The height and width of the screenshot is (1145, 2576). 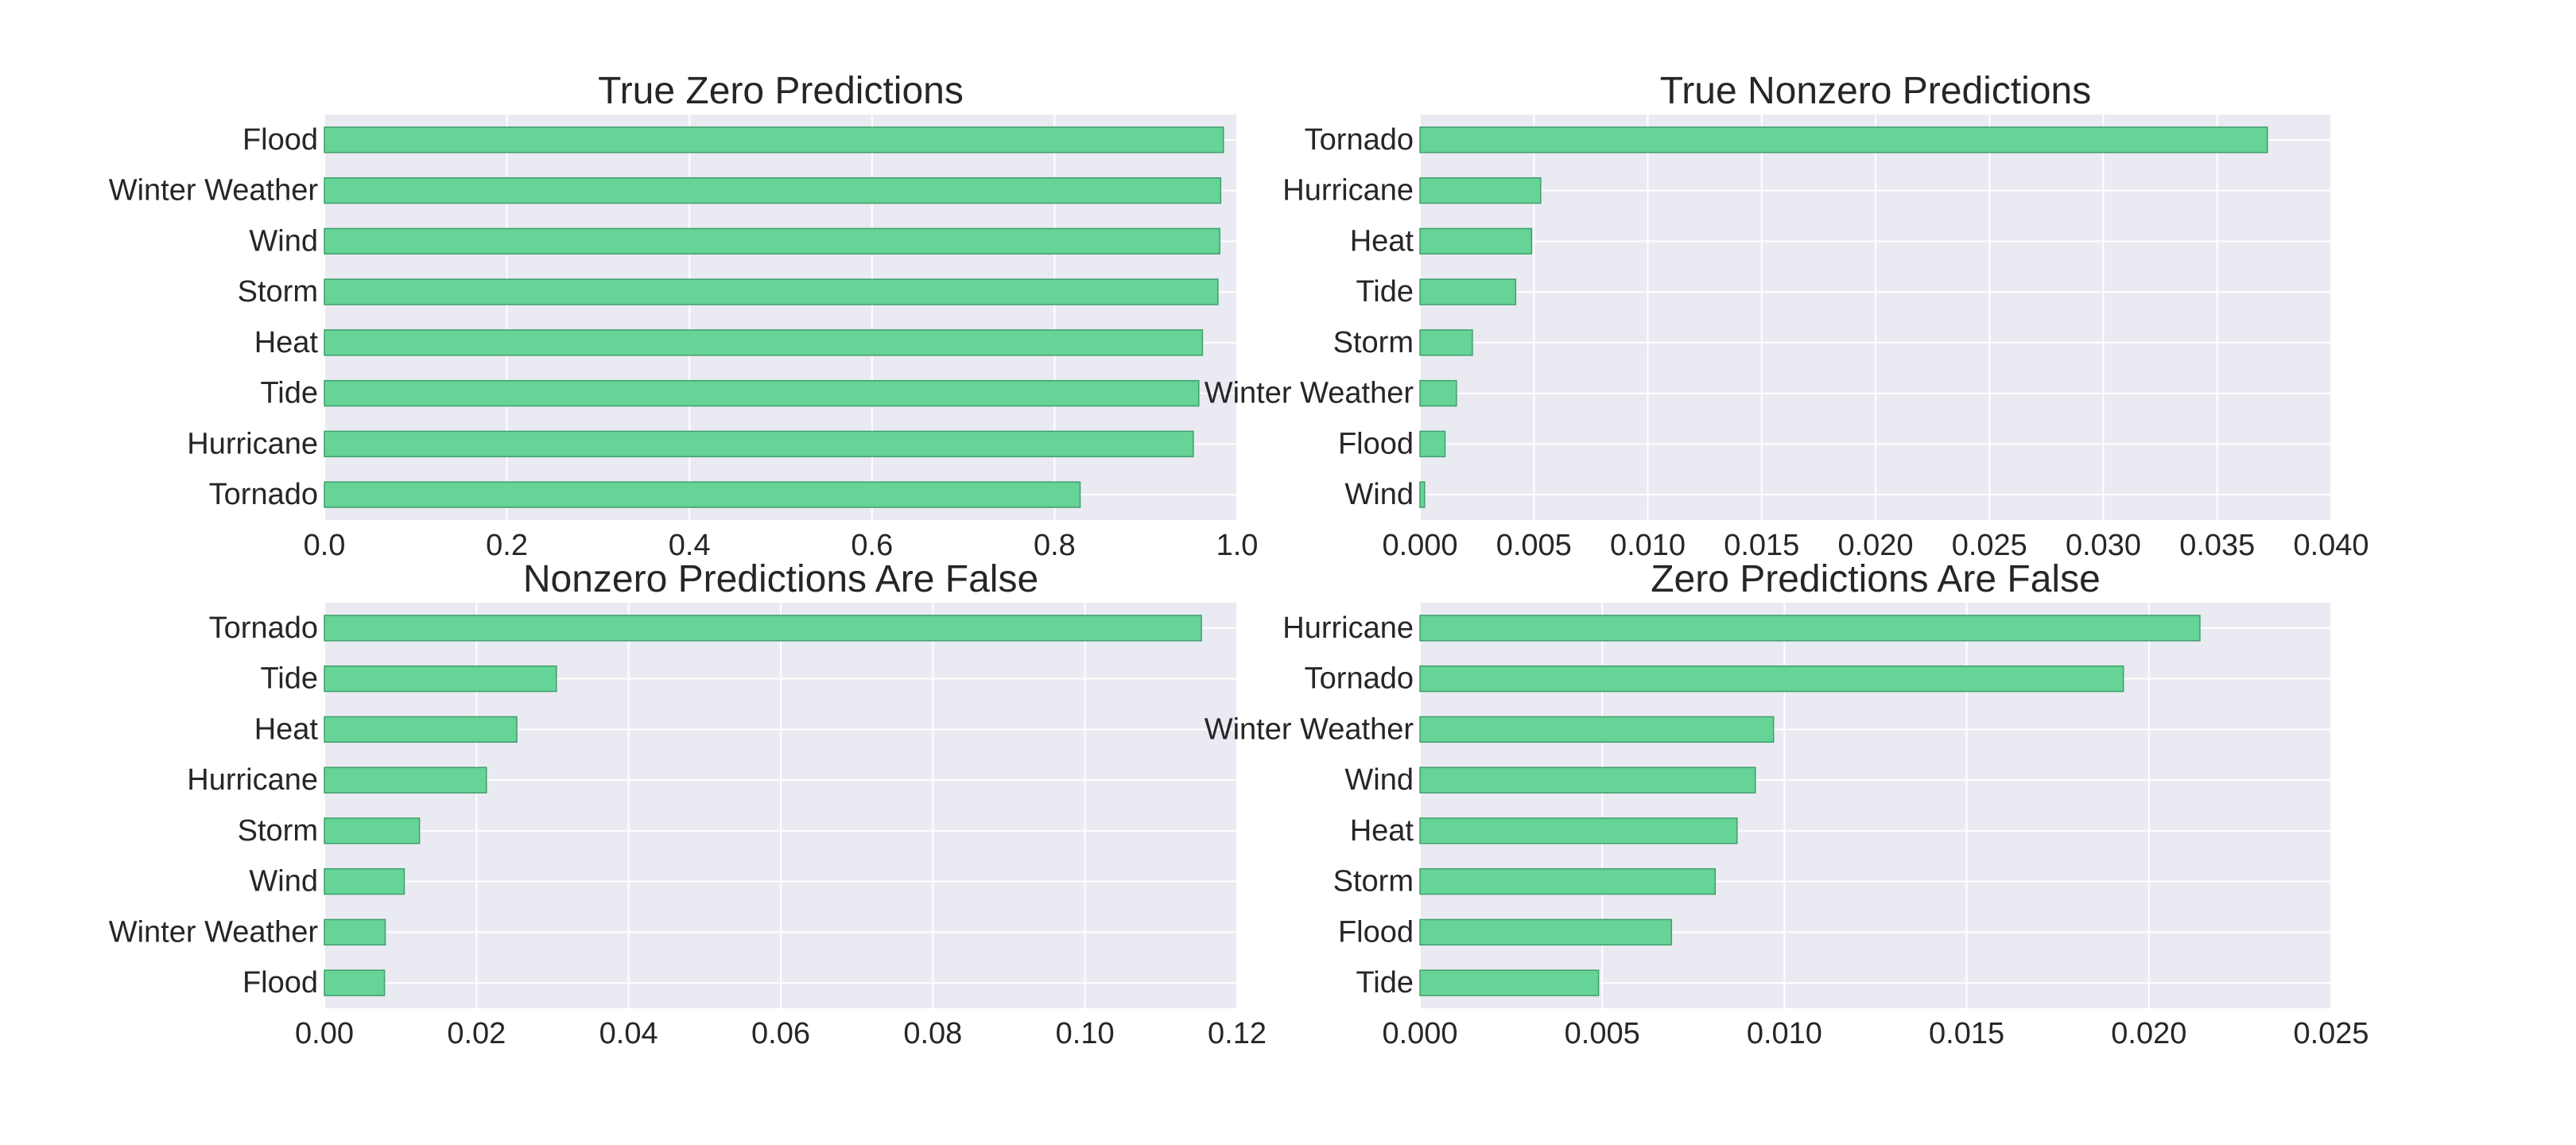 I want to click on x-tick-label: 0.06, so click(x=781, y=1033).